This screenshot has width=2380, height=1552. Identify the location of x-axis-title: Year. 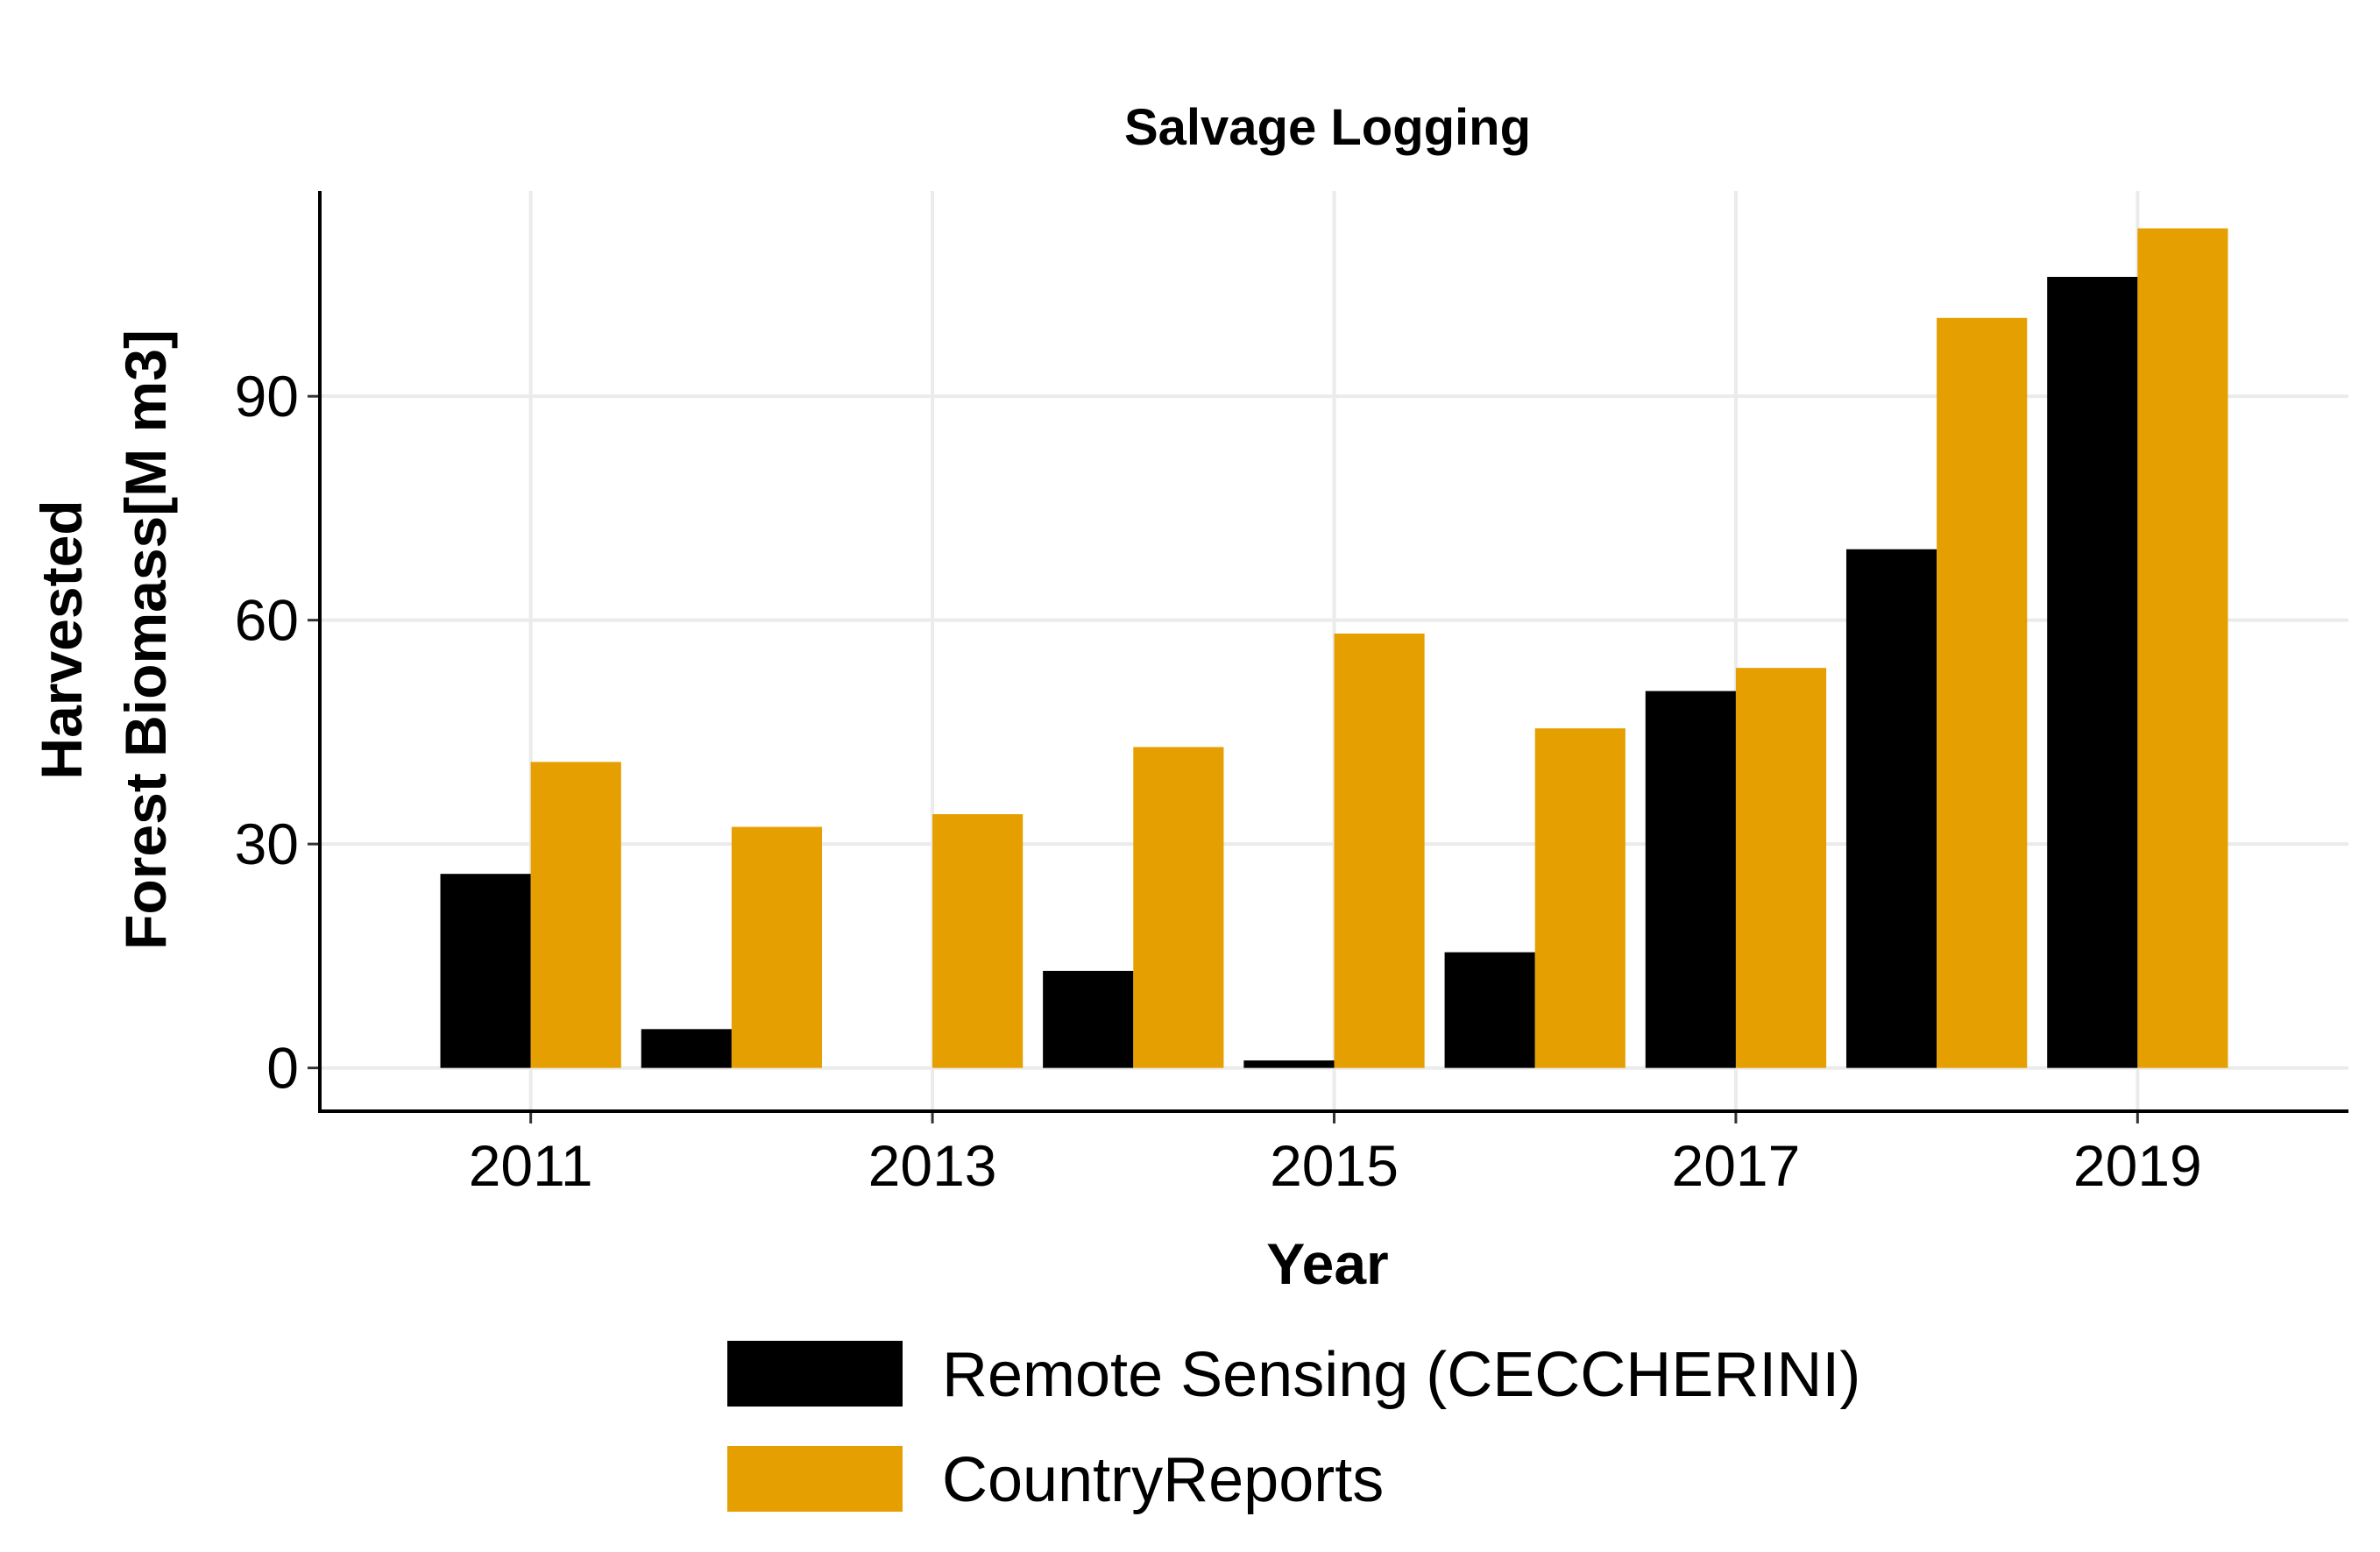
(1327, 1263).